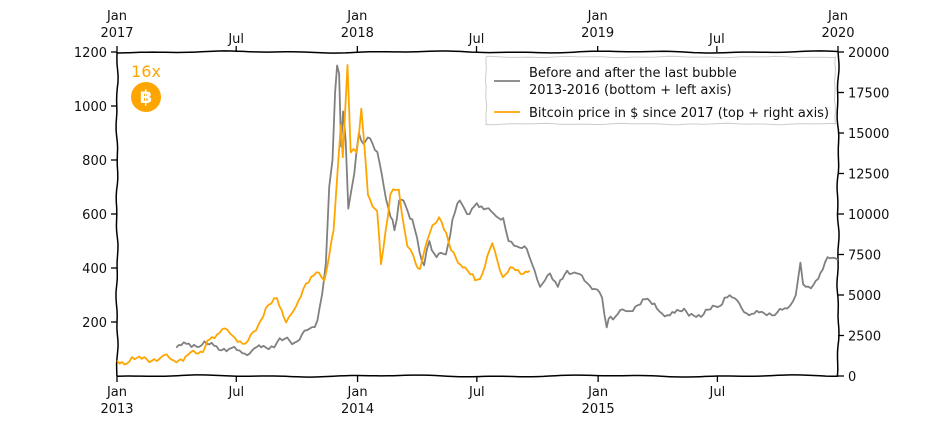 The height and width of the screenshot is (432, 936). I want to click on right-tick-label: 15000, so click(868, 134).